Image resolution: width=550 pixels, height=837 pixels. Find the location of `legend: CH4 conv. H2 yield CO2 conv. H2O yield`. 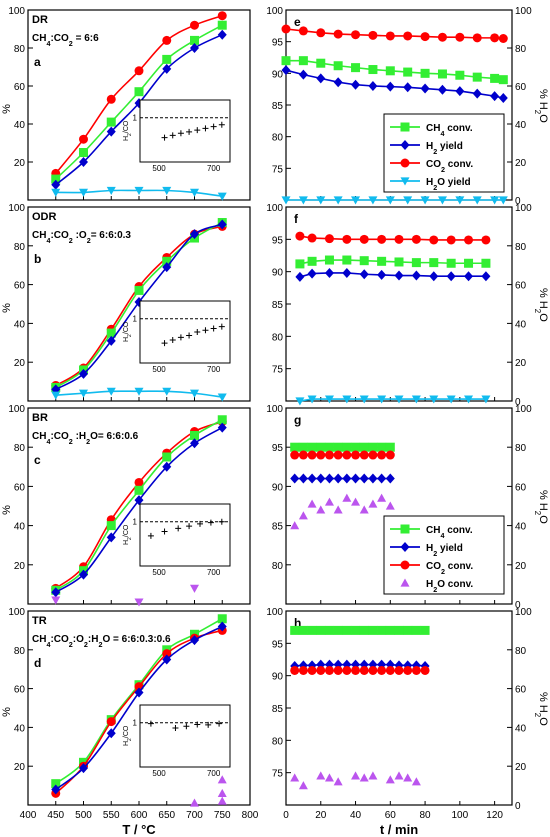

legend: CH4 conv. H2 yield CO2 conv. H2O yield is located at coordinates (444, 153).